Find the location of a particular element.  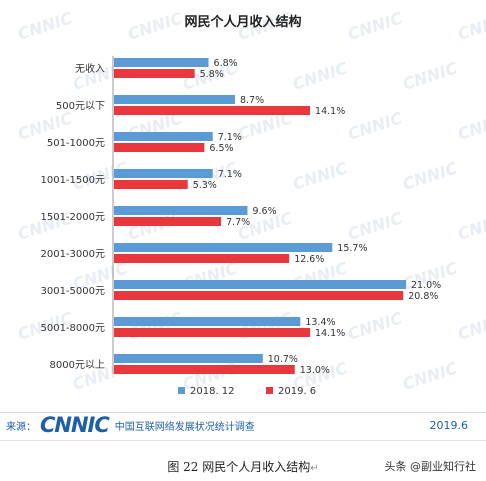

source-organization: 中国互联网络发展状况统计调查 is located at coordinates (184, 427).